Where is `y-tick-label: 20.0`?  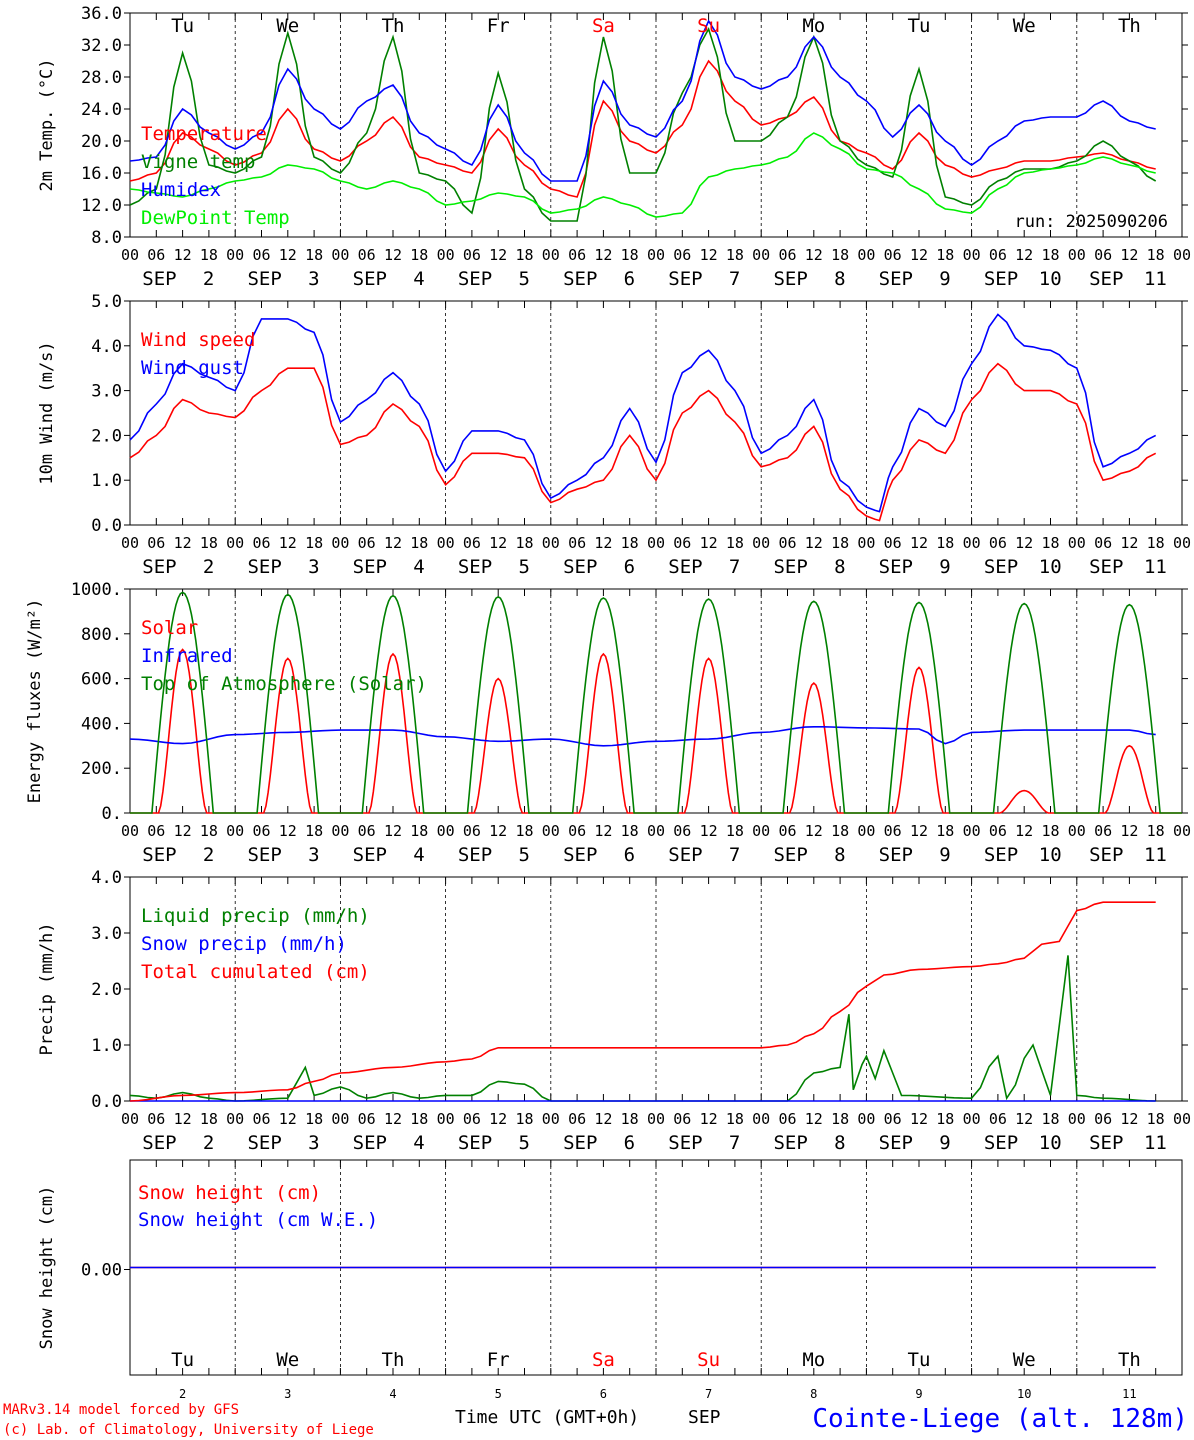 y-tick-label: 20.0 is located at coordinates (101, 142).